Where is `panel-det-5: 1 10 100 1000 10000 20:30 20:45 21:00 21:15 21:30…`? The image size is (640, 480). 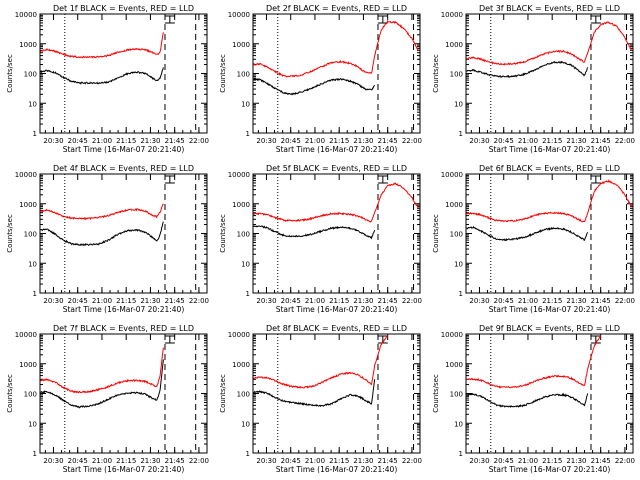
panel-det-5: 1 10 100 1000 10000 20:30 20:45 21:00 21:15 21:30… is located at coordinates (320, 239).